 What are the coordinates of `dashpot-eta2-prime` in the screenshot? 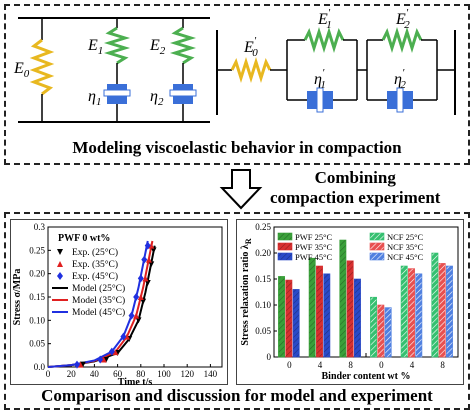 It's located at (400, 100).